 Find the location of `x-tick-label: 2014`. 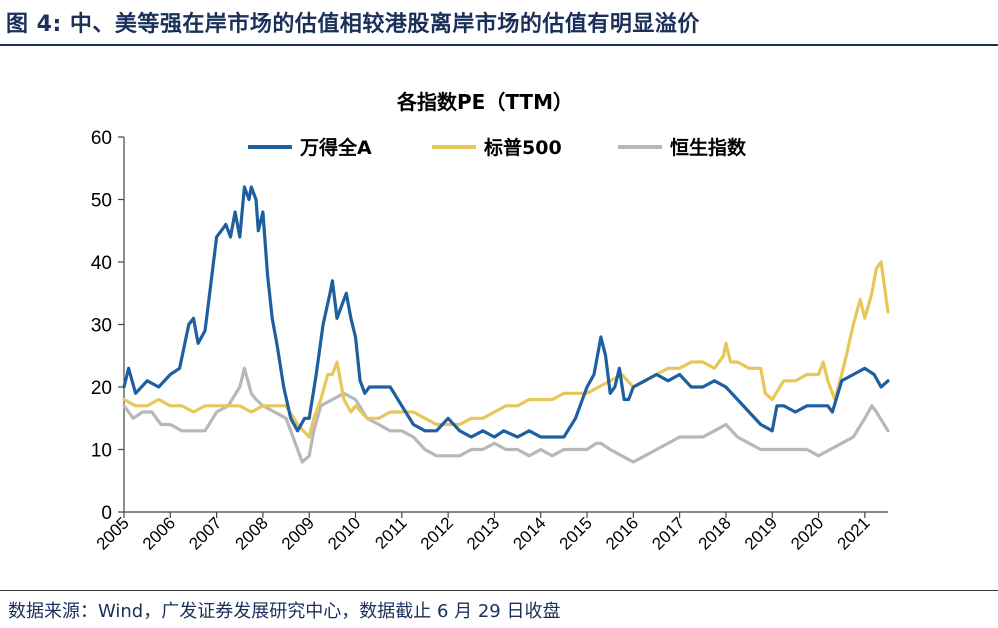

x-tick-label: 2014 is located at coordinates (529, 533).